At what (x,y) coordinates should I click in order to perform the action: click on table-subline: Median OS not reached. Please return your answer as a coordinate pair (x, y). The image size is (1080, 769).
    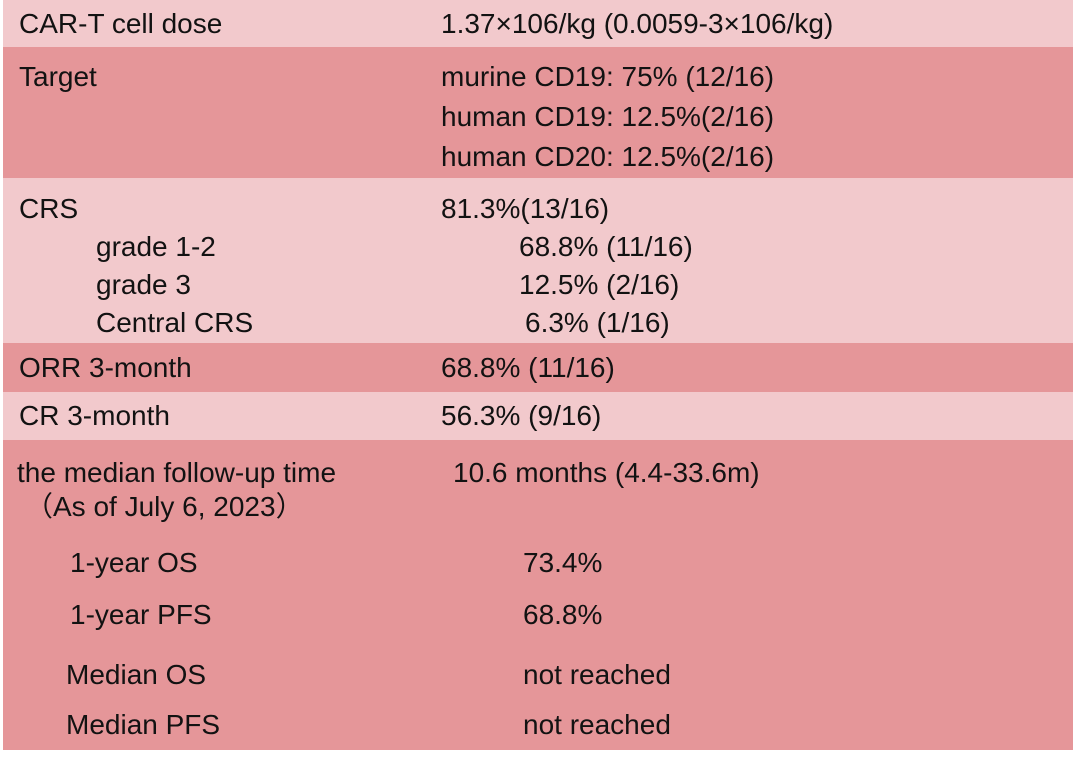
    Looking at the image, I should click on (538, 675).